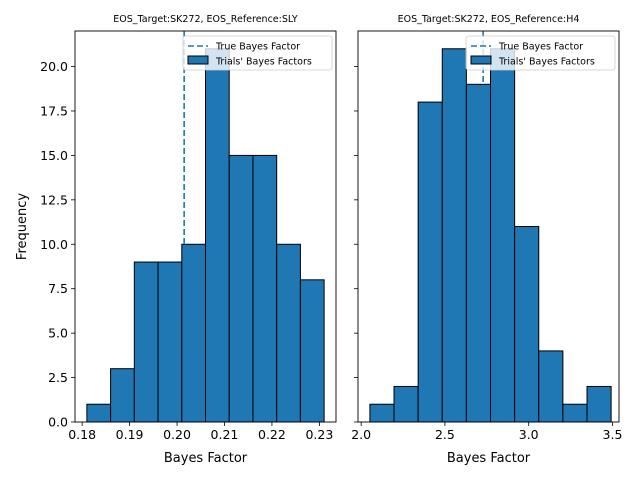  What do you see at coordinates (489, 19) in the screenshot?
I see `chart-title: EOS_Target:SK272, EOS_Reference:H4` at bounding box center [489, 19].